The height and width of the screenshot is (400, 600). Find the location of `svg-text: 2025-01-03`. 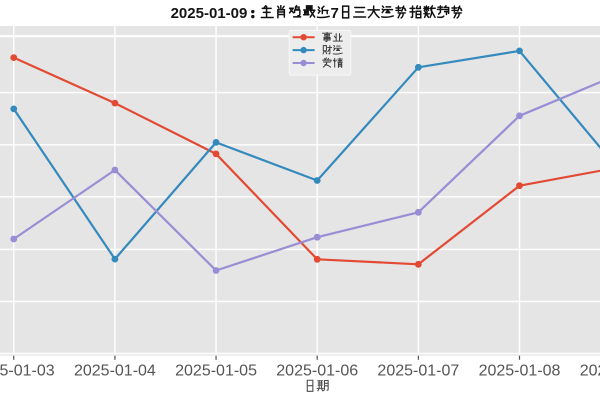

svg-text: 2025-01-03 is located at coordinates (27, 370).